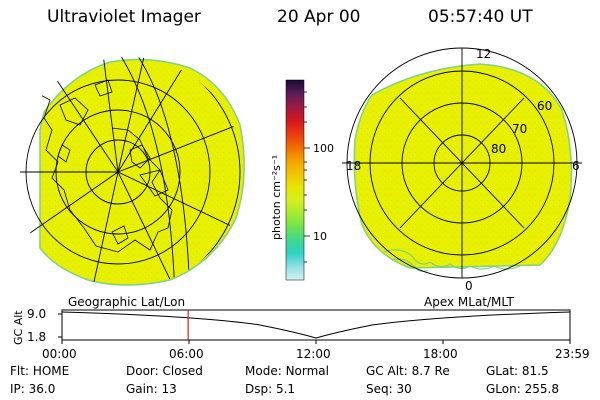 The image size is (600, 400). What do you see at coordinates (519, 129) in the screenshot?
I see `mlat-label-70: 70` at bounding box center [519, 129].